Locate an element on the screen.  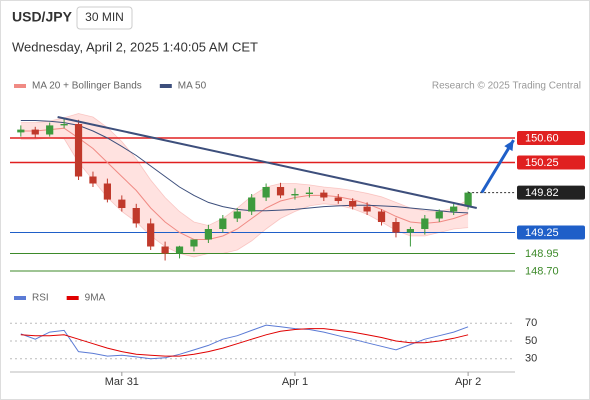
date: Wednesday, April 2, 2025 1:40:05 AM CET is located at coordinates (135, 46).